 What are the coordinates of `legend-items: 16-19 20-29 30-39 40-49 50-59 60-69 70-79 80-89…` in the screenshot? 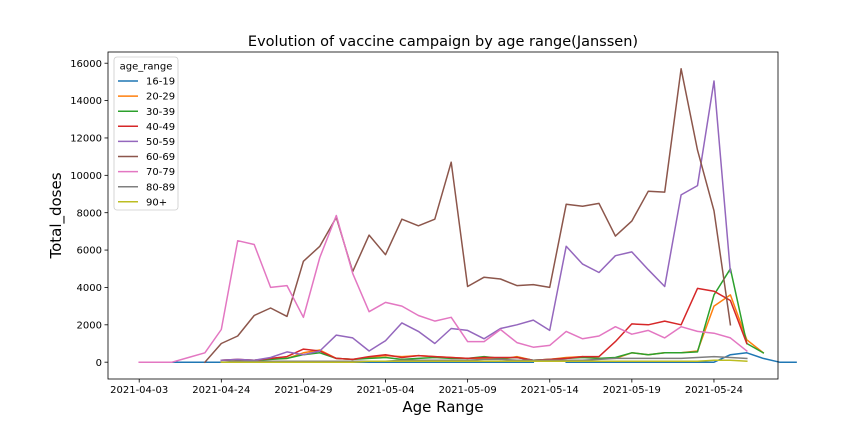 It's located at (146, 142).